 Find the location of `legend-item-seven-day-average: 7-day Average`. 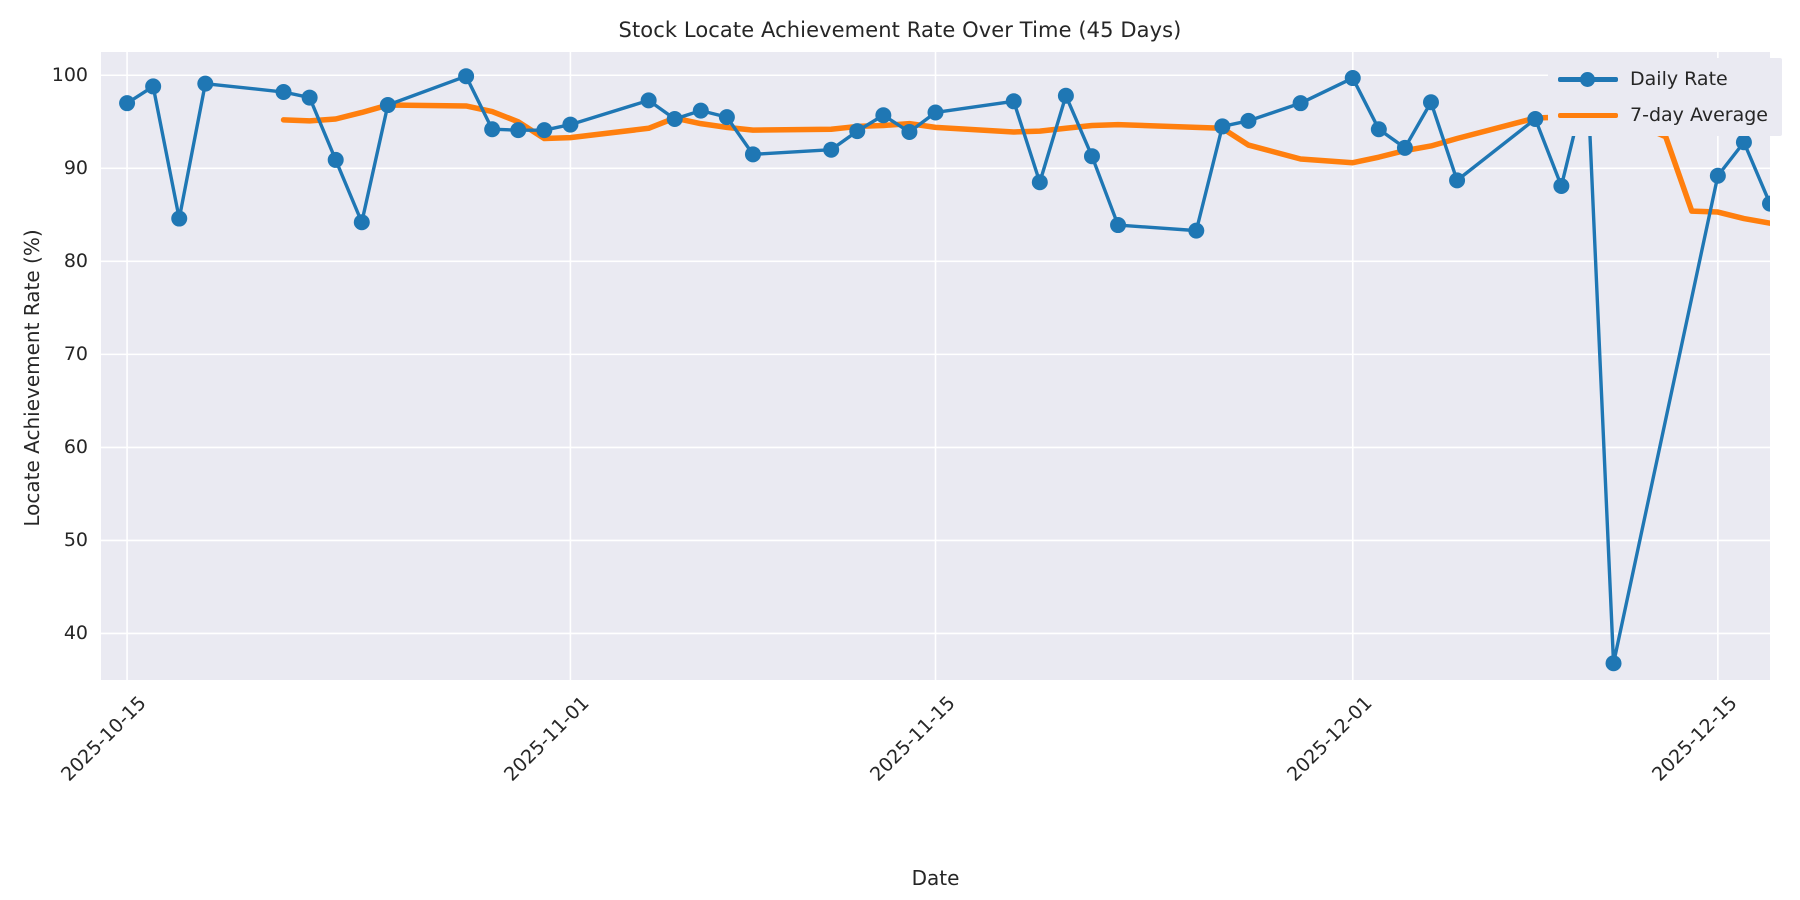

legend-item-seven-day-average: 7-day Average is located at coordinates (1663, 115).